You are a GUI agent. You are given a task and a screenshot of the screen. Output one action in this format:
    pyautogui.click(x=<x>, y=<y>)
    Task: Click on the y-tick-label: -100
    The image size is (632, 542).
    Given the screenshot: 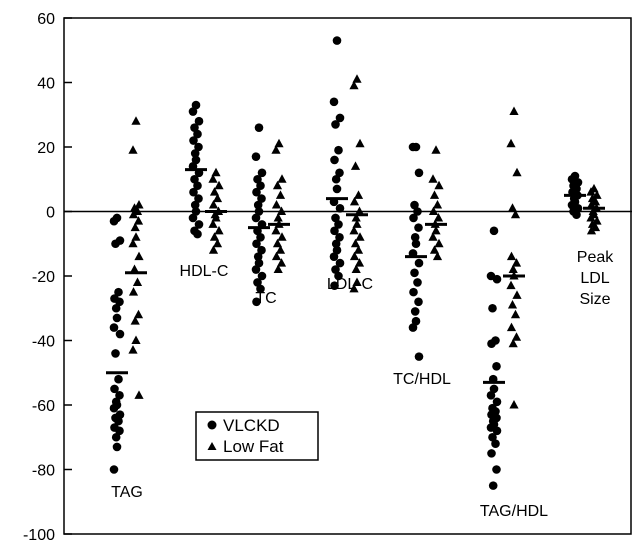 What is the action you would take?
    pyautogui.click(x=39, y=534)
    